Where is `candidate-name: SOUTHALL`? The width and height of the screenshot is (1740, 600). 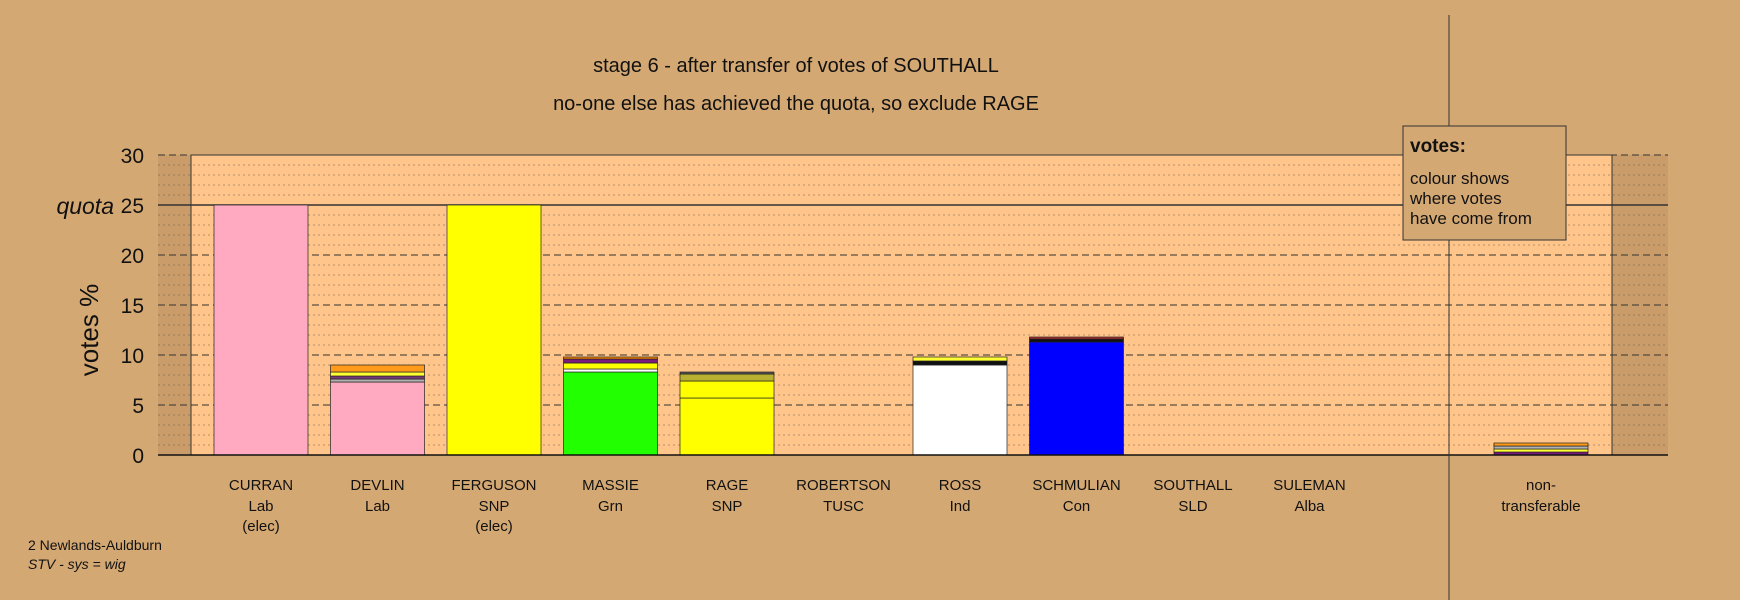
candidate-name: SOUTHALL is located at coordinates (1192, 485).